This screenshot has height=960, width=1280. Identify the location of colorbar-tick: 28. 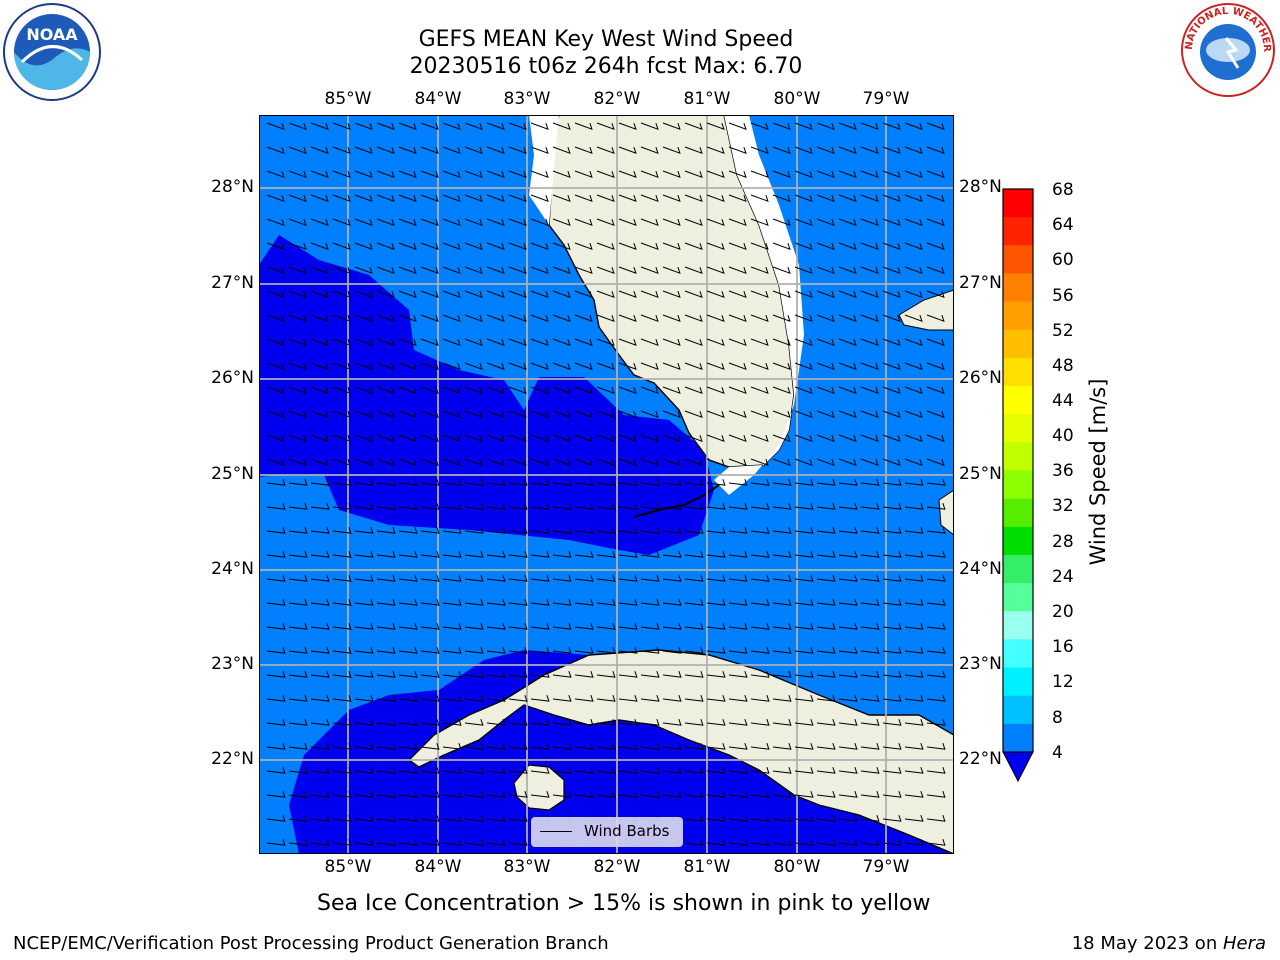
(1063, 542).